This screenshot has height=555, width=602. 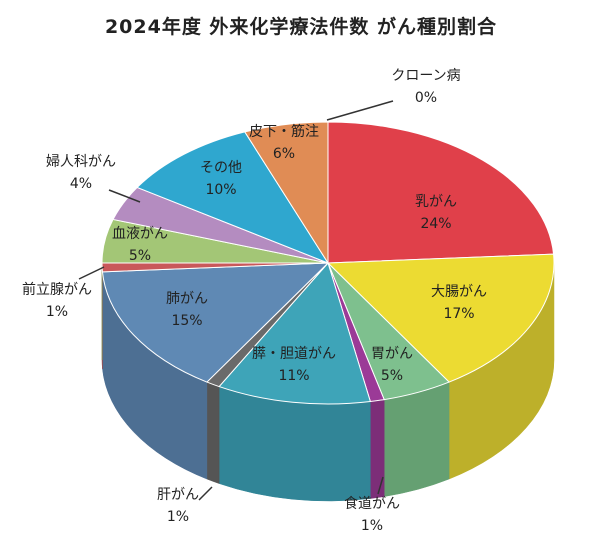 What do you see at coordinates (178, 517) in the screenshot?
I see `slice-5-value-label: 1%` at bounding box center [178, 517].